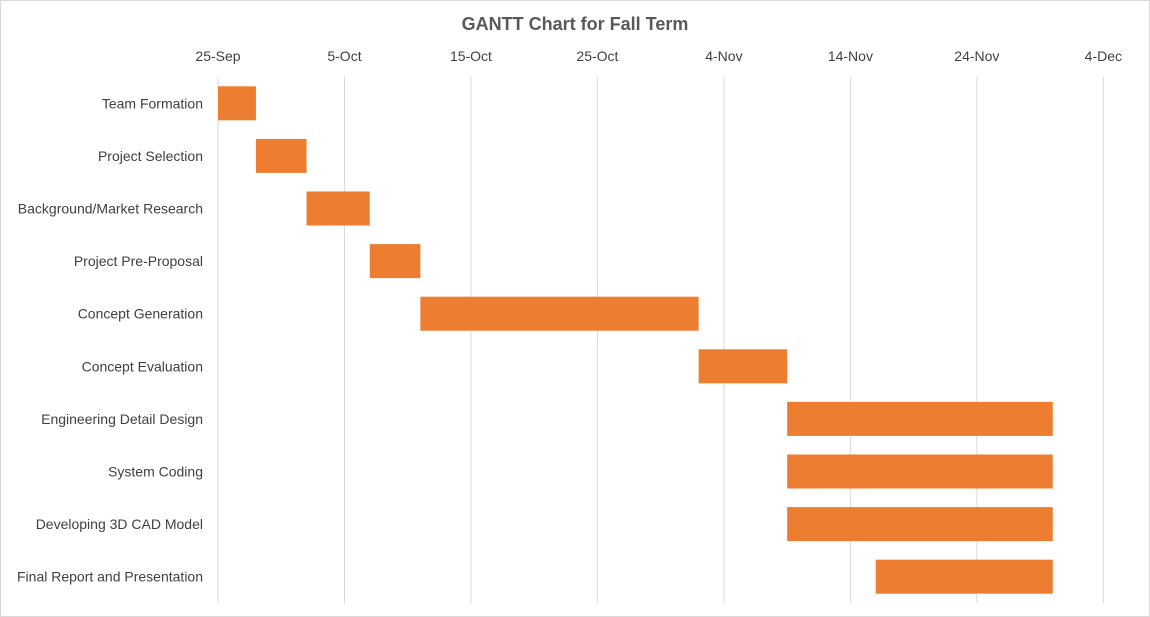 The height and width of the screenshot is (617, 1150). I want to click on task-label: Concept Generation, so click(140, 314).